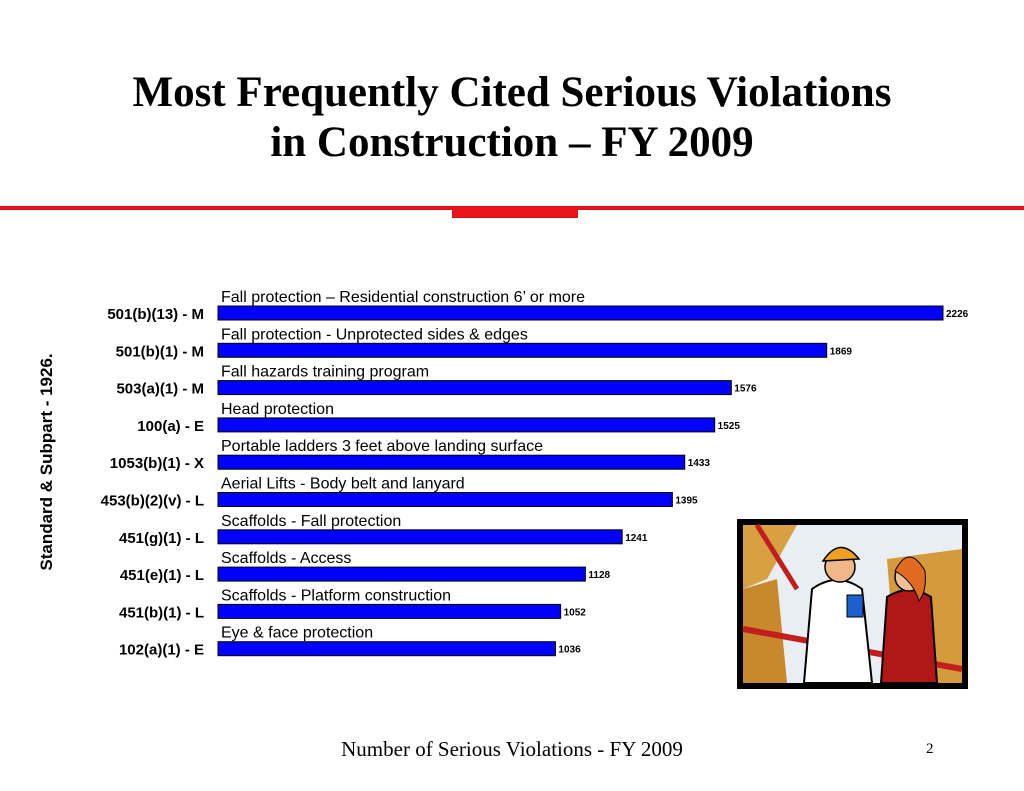 The width and height of the screenshot is (1024, 791). I want to click on data-label: 1052, so click(575, 612).